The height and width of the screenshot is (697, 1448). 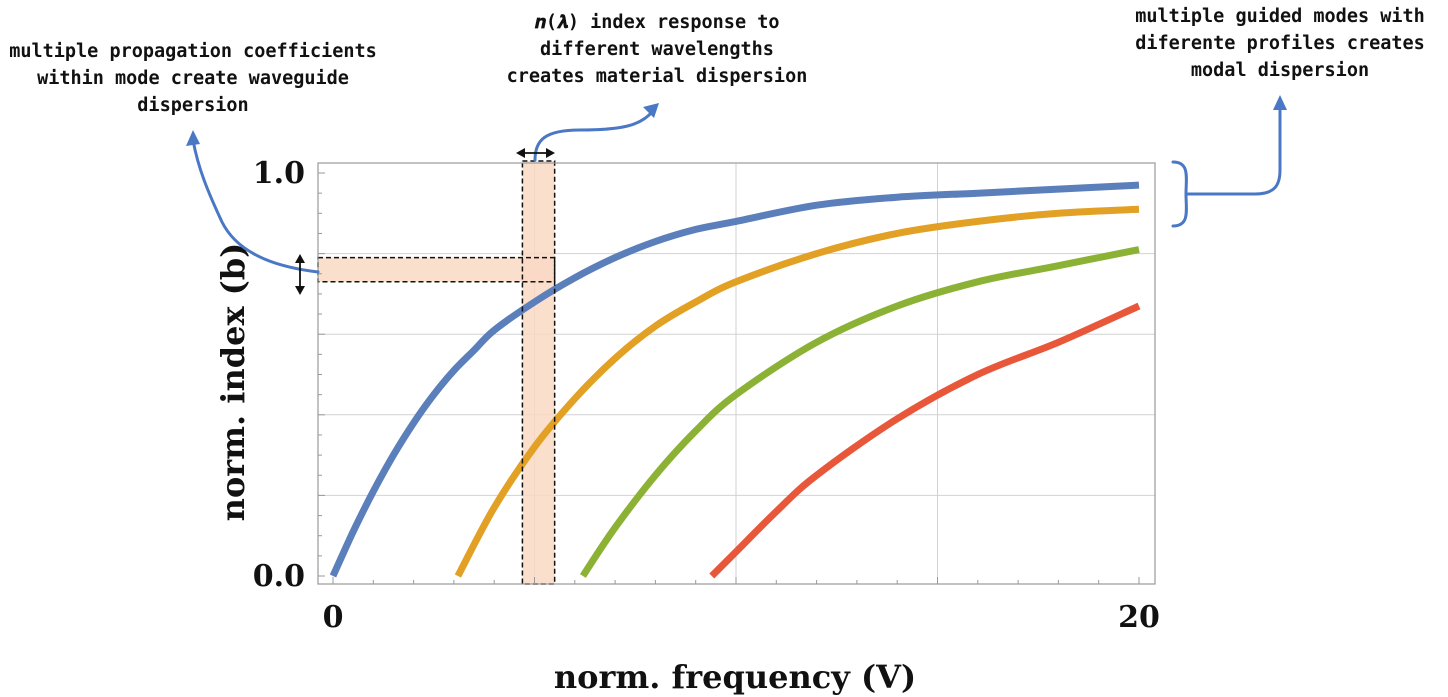 I want to click on double-arrow-horizontal-right, so click(x=550, y=153).